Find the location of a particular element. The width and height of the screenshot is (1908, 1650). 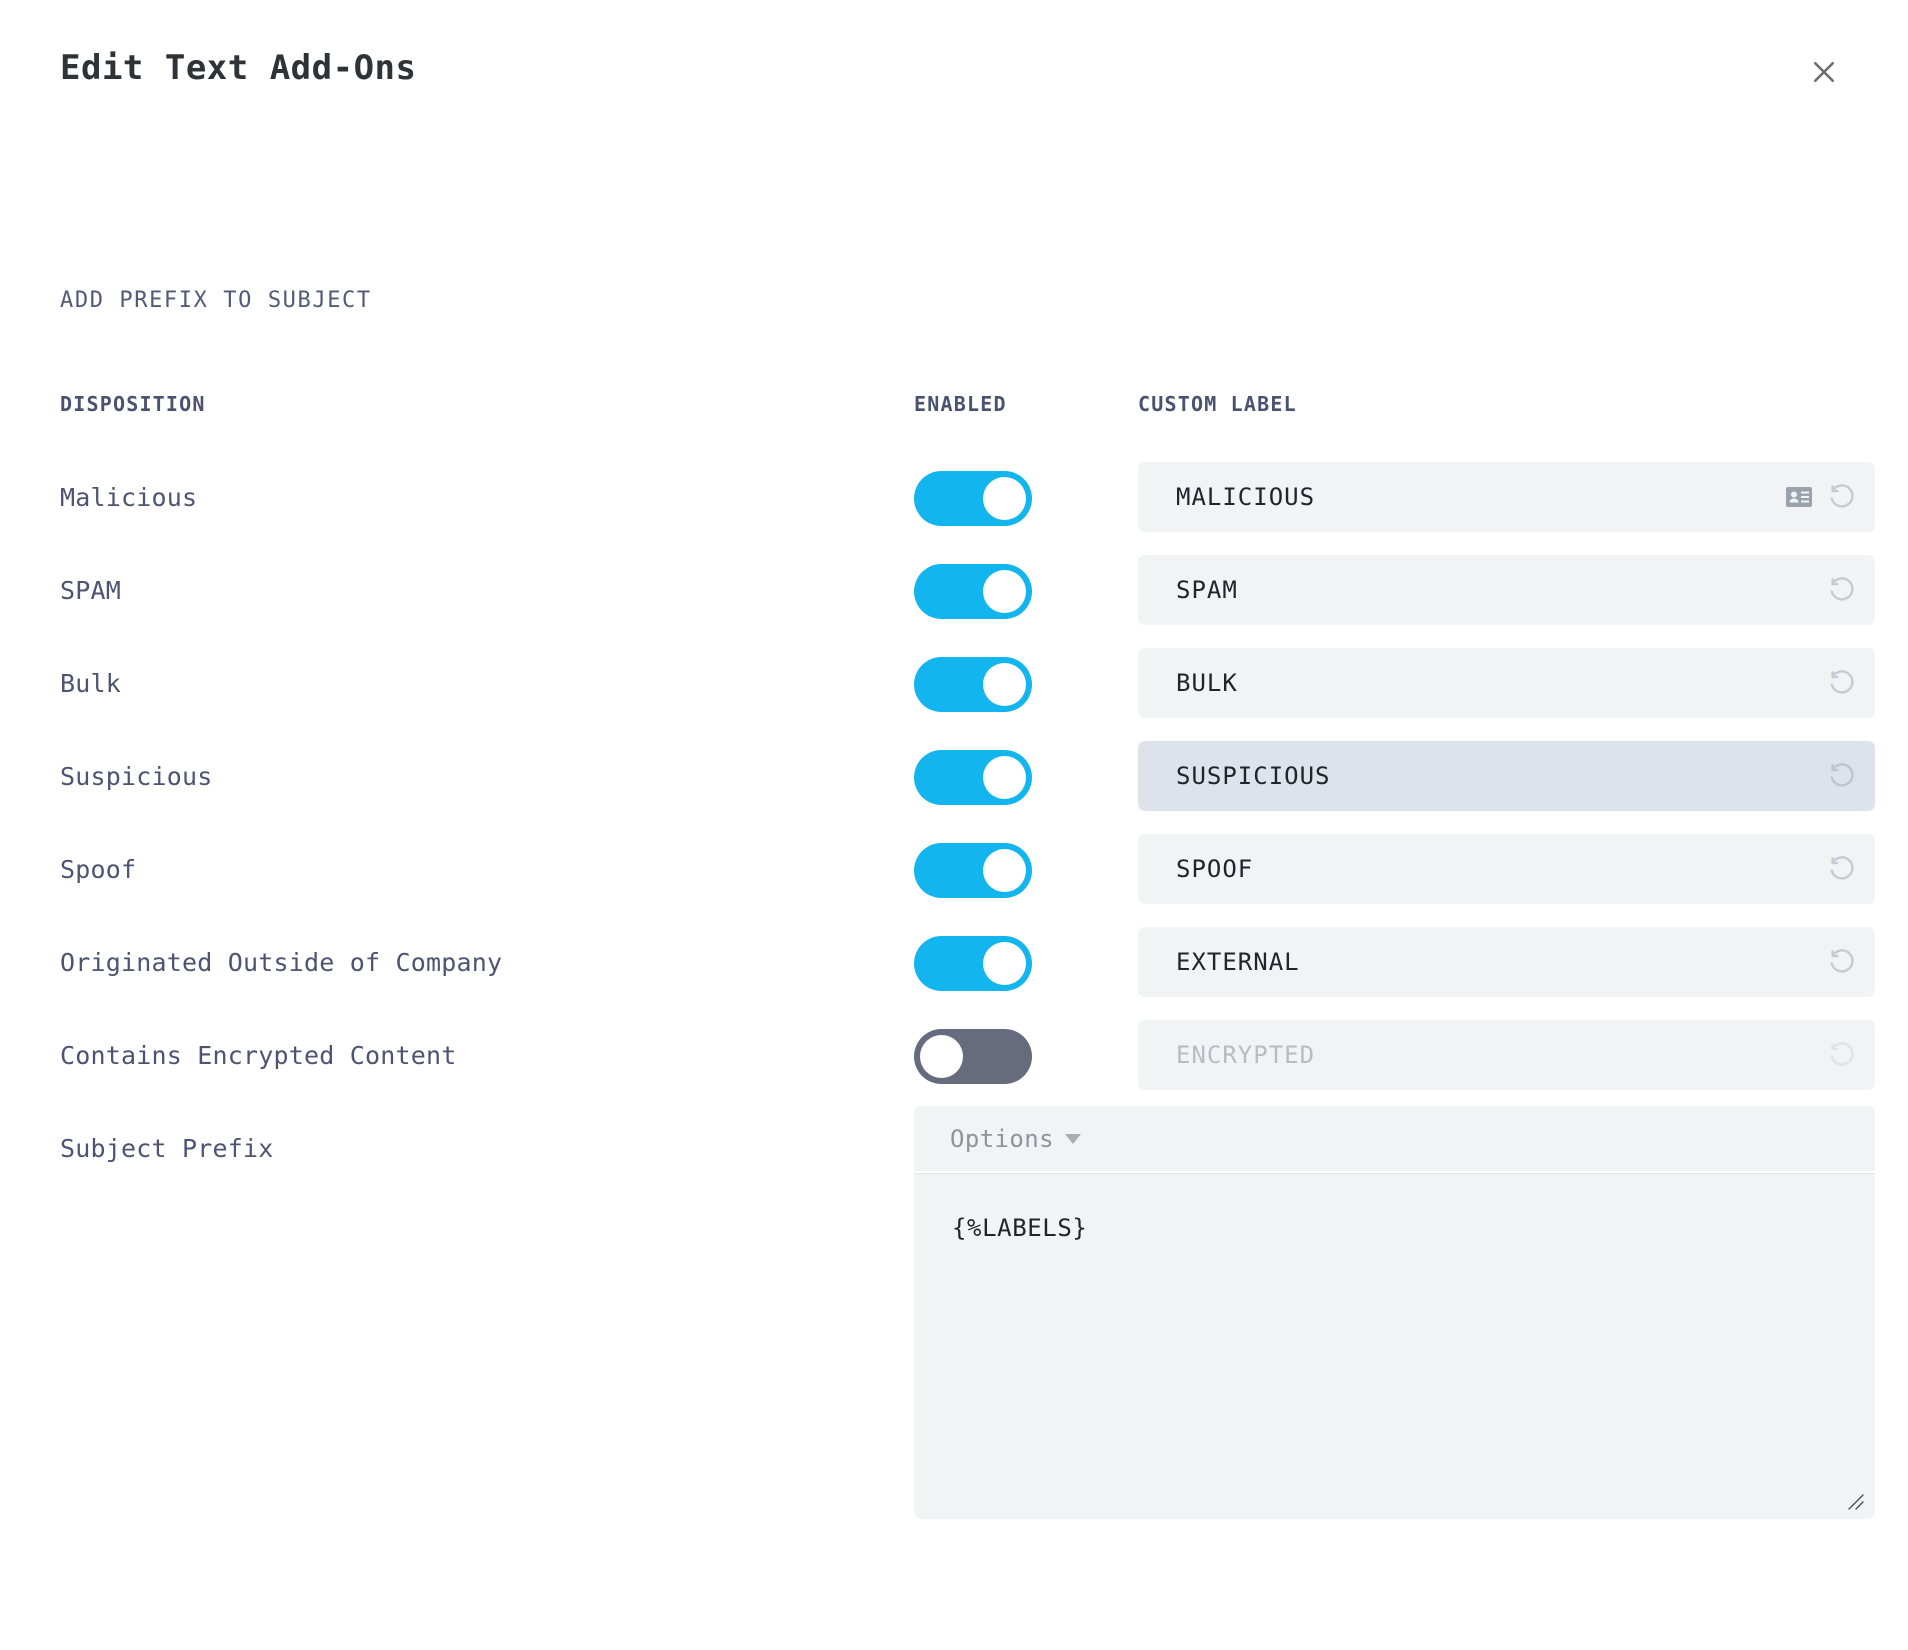

resize-handle-icon is located at coordinates (1856, 1502).